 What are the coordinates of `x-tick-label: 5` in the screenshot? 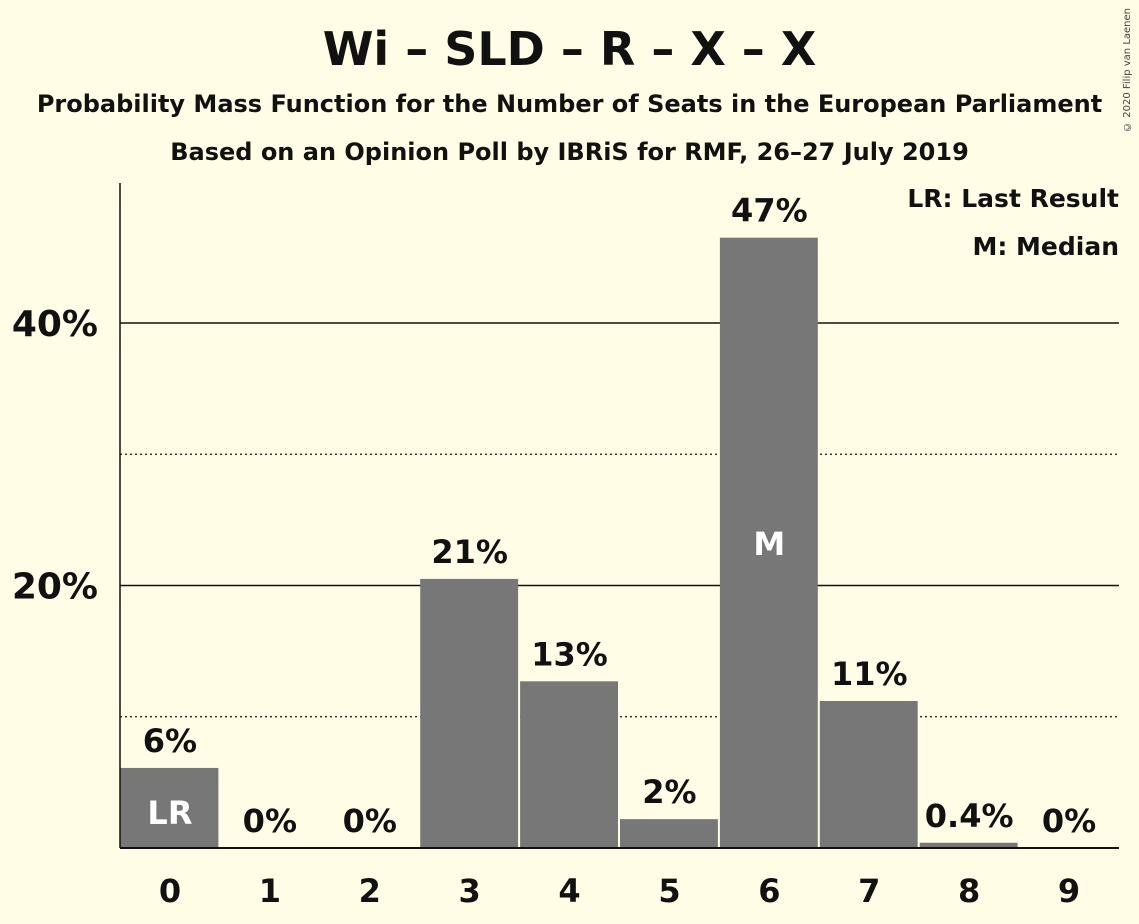 It's located at (669, 891).